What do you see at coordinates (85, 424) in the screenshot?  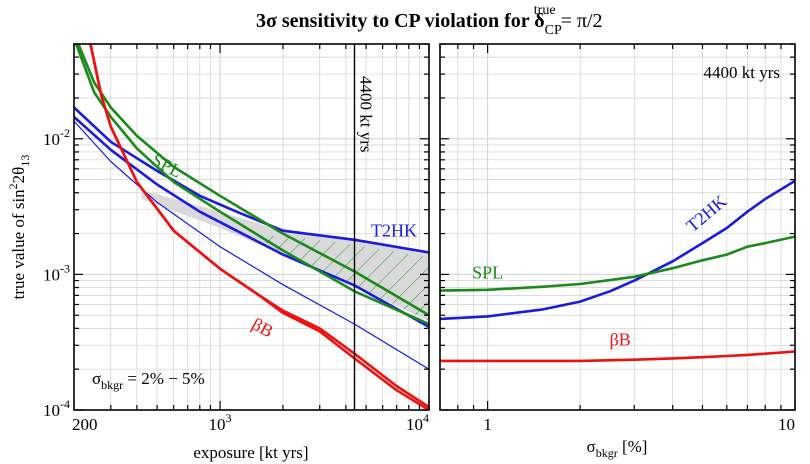 I see `x-tick-label: 200` at bounding box center [85, 424].